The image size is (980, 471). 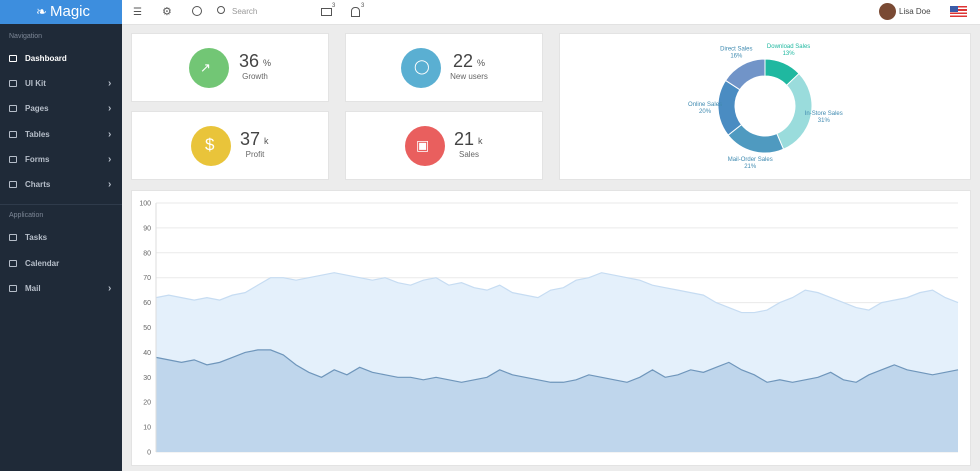 I want to click on brand: ❧ Magic, so click(x=61, y=12).